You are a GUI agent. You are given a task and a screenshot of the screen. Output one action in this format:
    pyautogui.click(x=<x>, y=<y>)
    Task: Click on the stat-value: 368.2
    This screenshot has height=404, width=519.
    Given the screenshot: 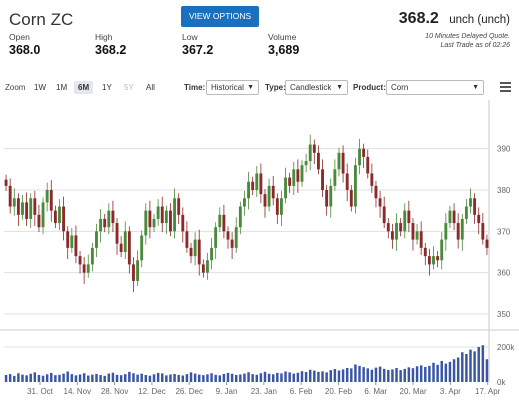 What is the action you would take?
    pyautogui.click(x=111, y=50)
    